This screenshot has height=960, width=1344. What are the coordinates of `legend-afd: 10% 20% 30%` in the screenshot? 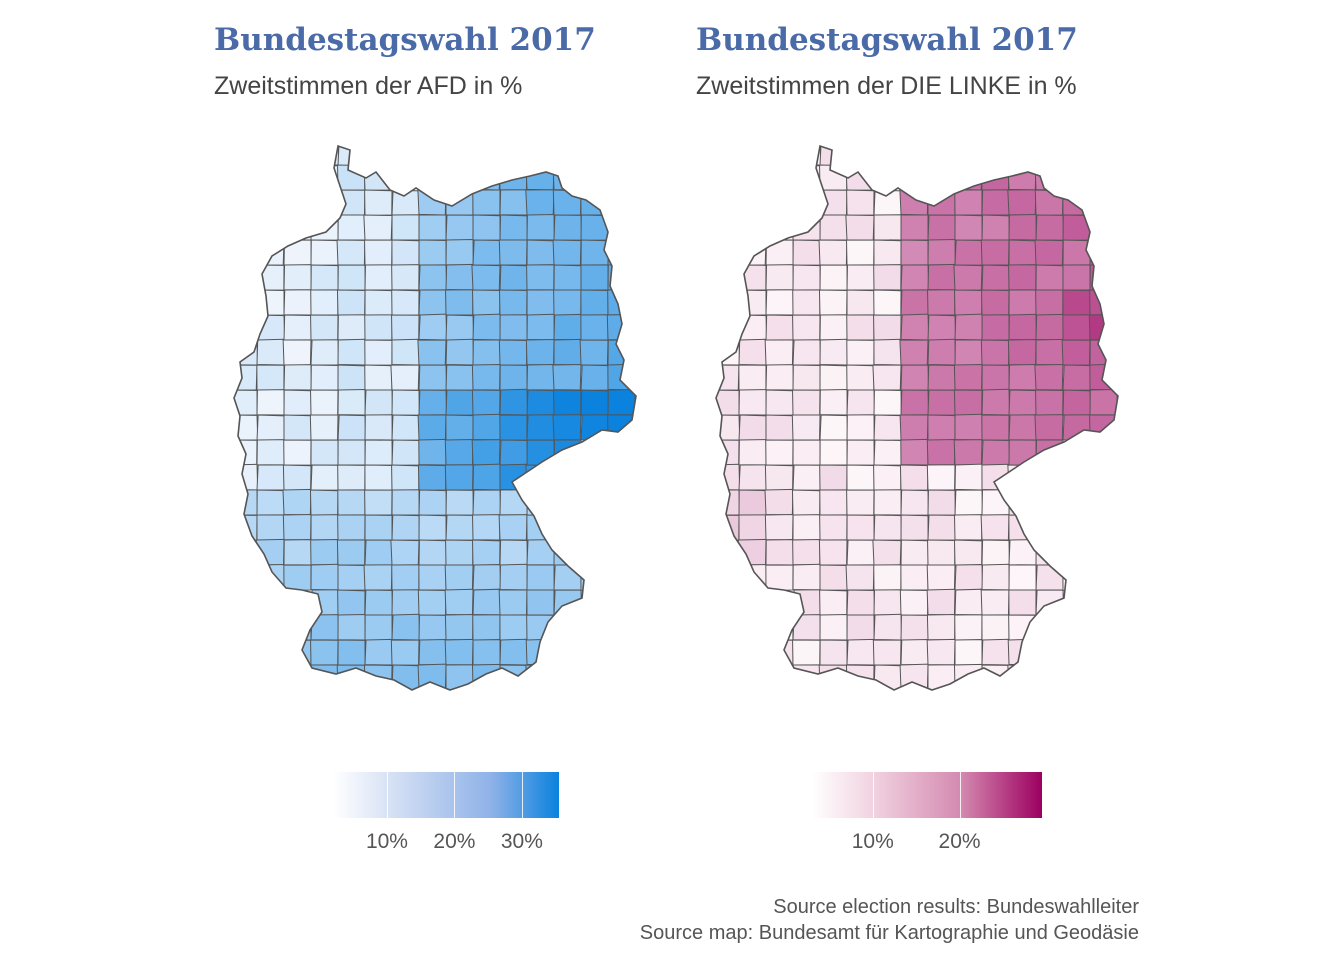 It's located at (446, 817).